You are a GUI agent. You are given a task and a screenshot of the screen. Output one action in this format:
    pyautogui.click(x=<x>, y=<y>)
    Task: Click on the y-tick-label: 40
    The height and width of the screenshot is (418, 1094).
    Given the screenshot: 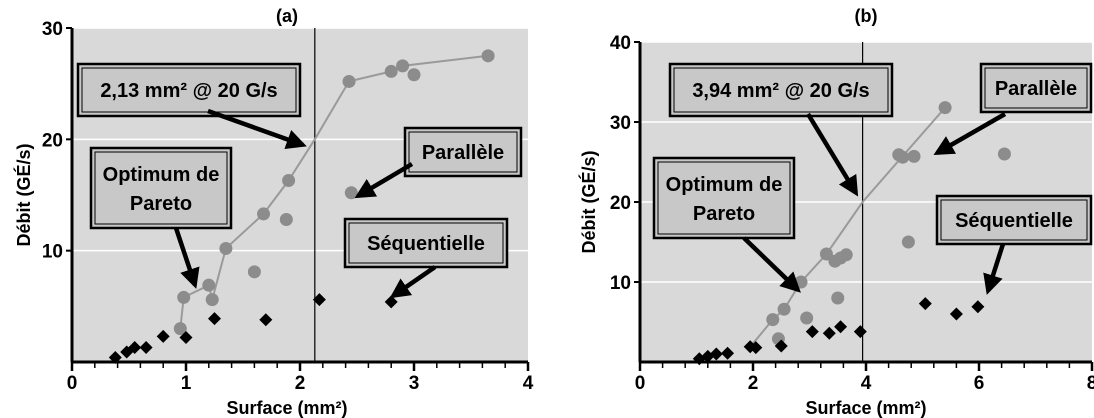 What is the action you would take?
    pyautogui.click(x=620, y=43)
    